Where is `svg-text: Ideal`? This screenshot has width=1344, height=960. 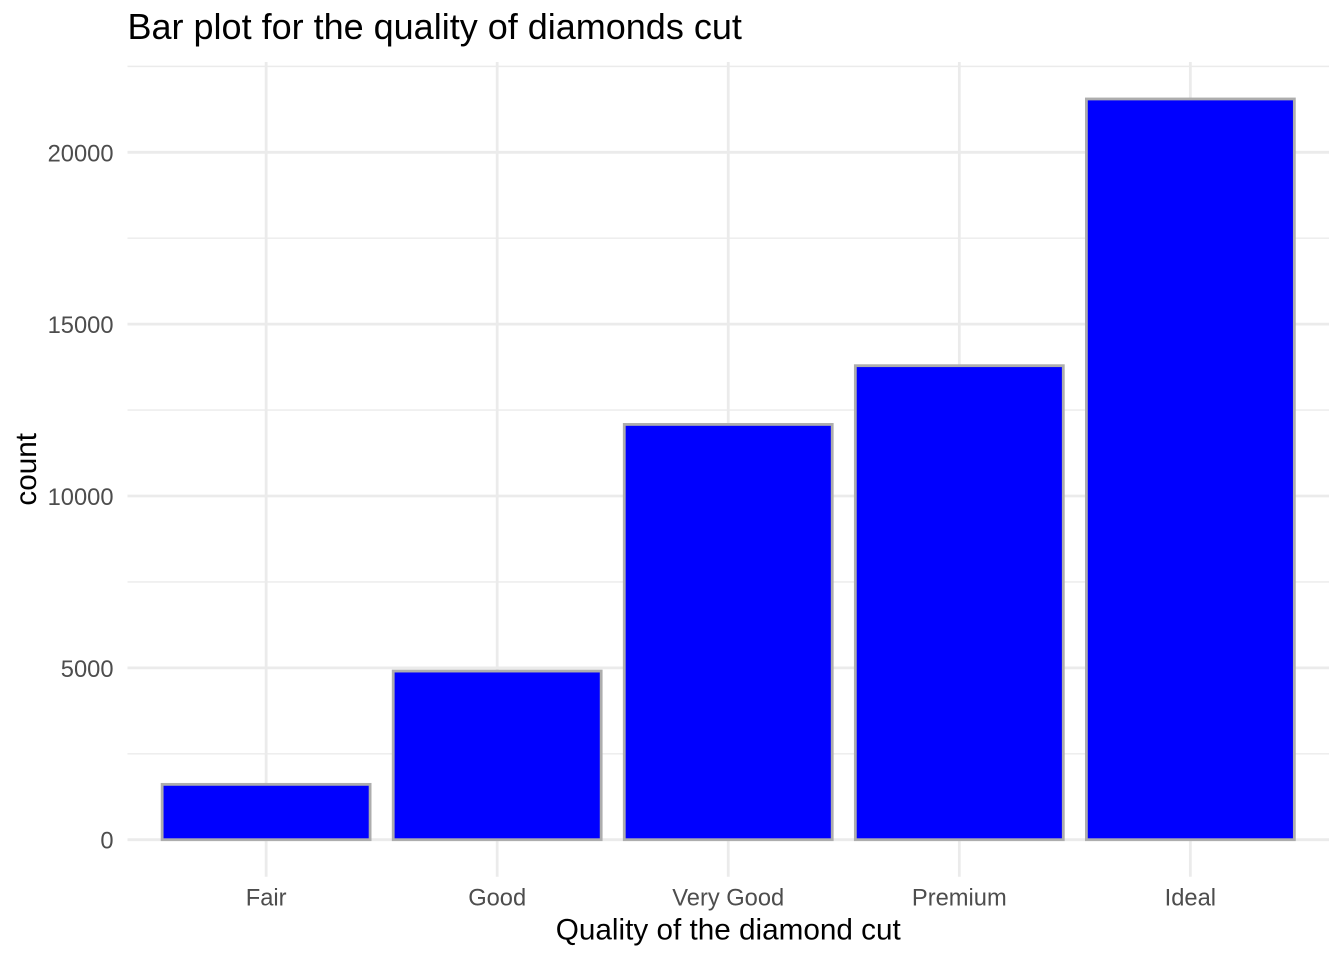
svg-text: Ideal is located at coordinates (1190, 899).